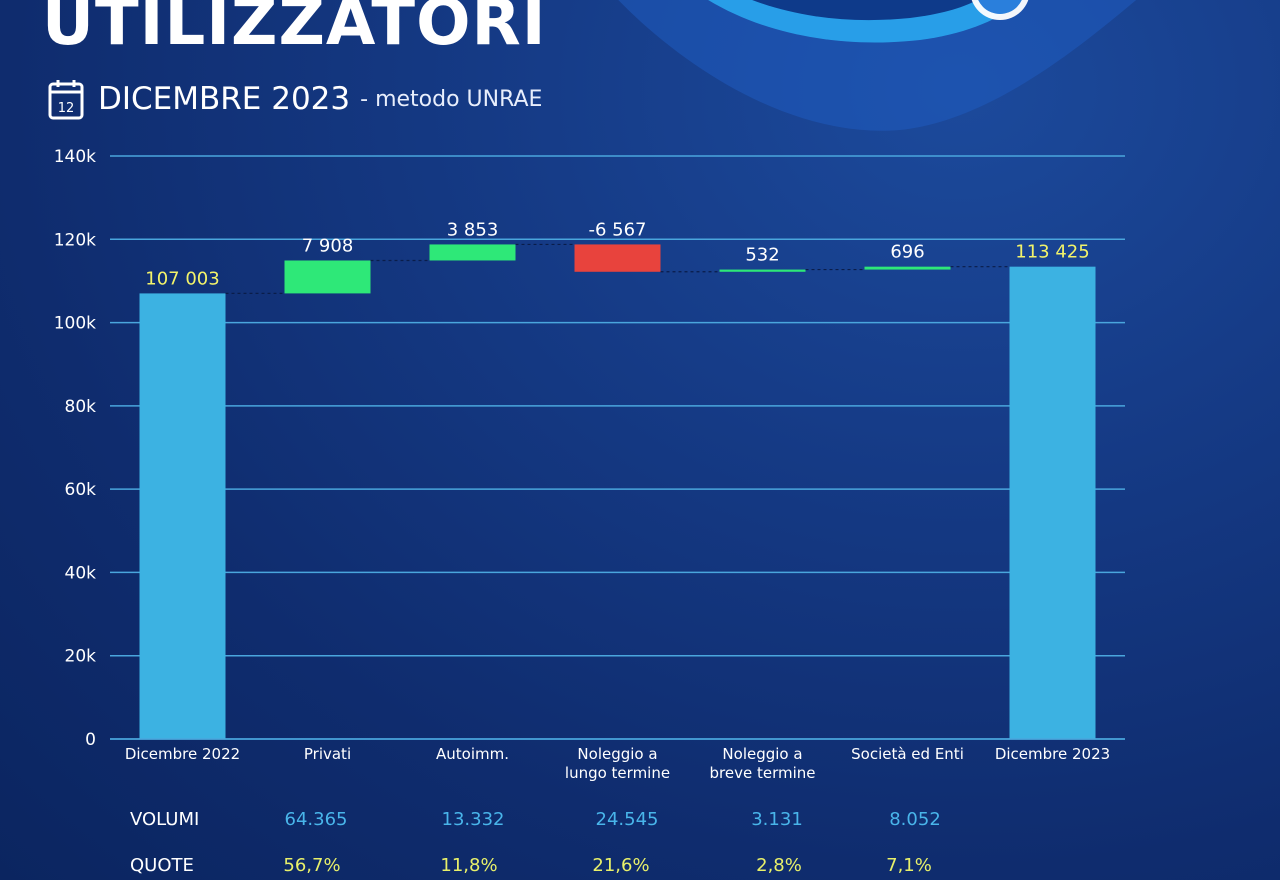  Describe the element at coordinates (66, 108) in the screenshot. I see `calendar-icon-text: 12` at that location.